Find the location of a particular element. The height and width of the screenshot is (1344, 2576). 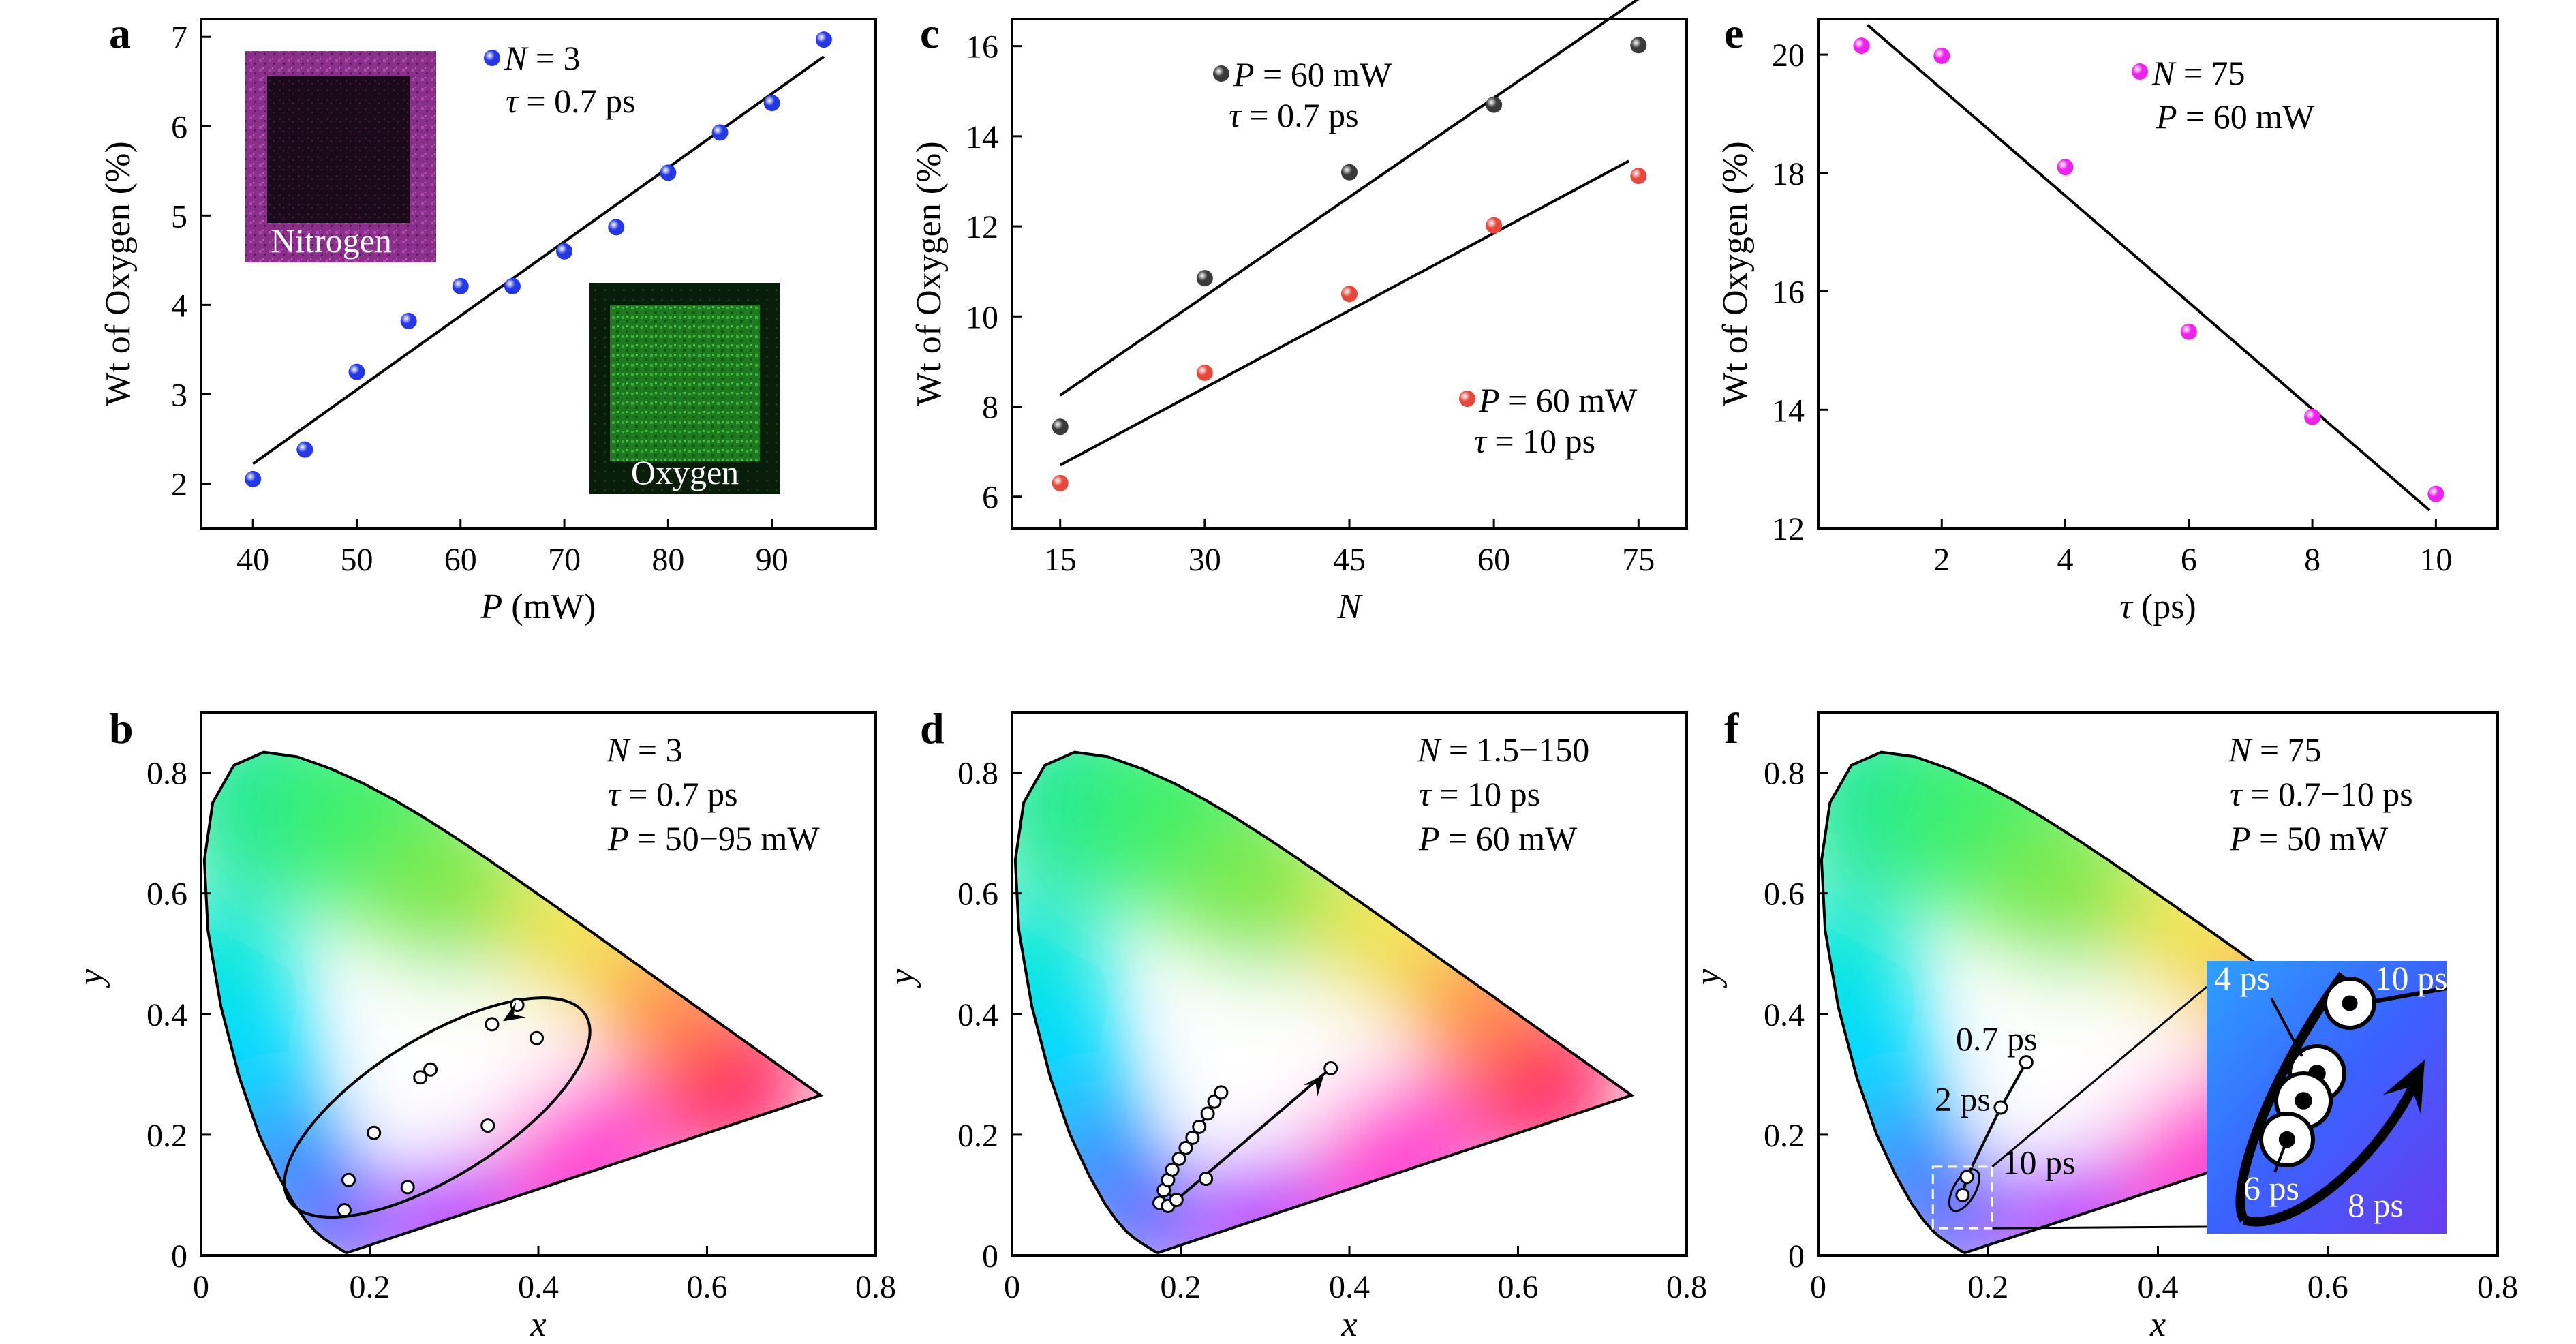

x-tick-label: 6 is located at coordinates (2189, 560).